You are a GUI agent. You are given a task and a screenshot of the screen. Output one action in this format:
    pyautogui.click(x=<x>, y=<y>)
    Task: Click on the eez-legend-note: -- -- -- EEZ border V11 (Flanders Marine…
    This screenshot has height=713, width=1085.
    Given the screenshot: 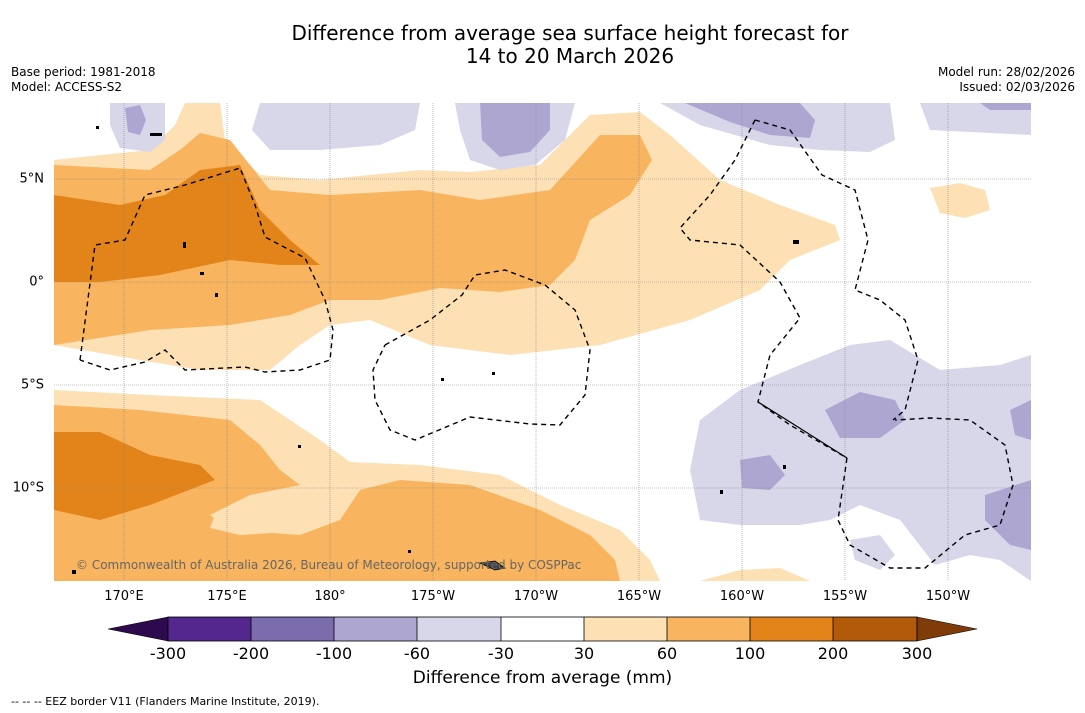 What is the action you would take?
    pyautogui.click(x=165, y=701)
    